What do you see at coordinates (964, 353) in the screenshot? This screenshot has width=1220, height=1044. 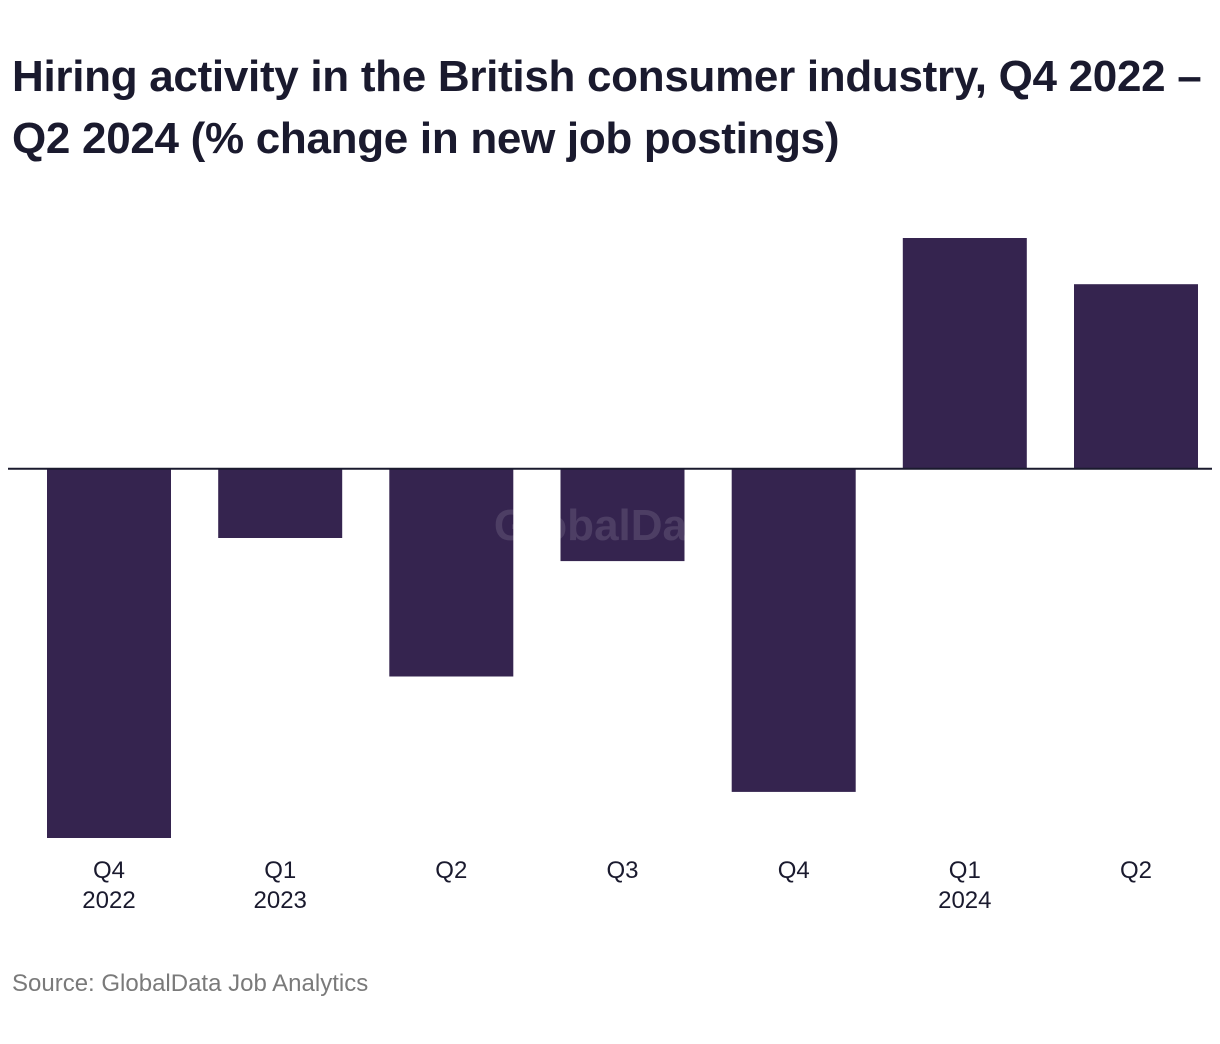 I see `bar-q1-2024` at bounding box center [964, 353].